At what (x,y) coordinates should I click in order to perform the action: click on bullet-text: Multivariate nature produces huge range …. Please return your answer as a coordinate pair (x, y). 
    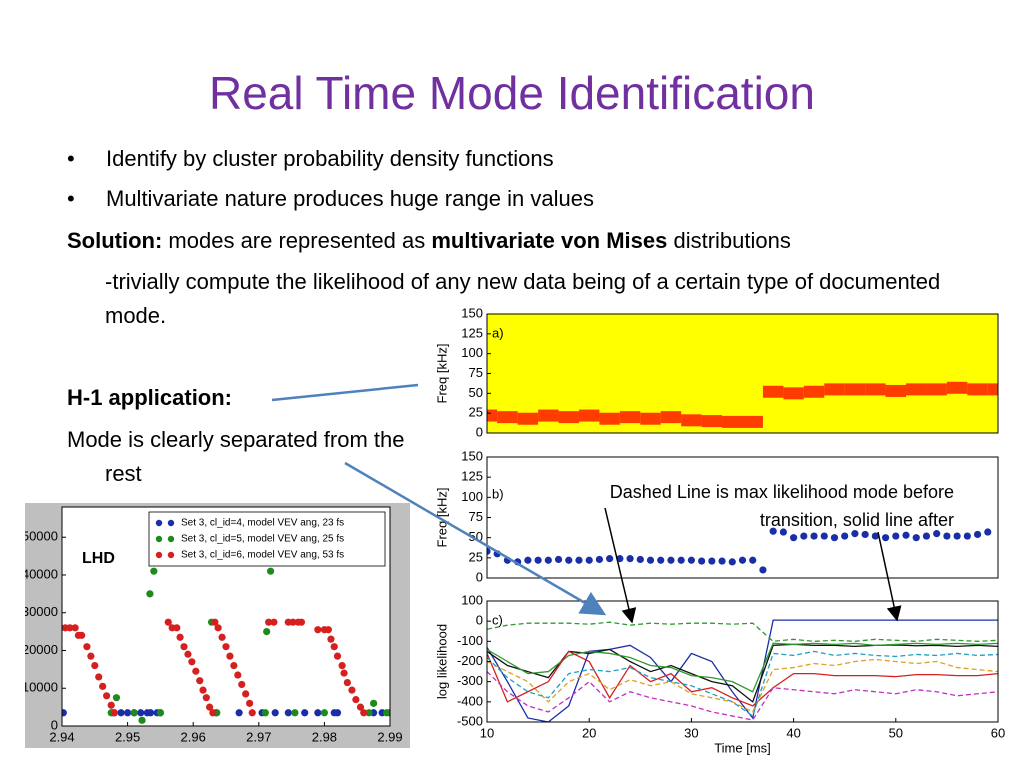
    Looking at the image, I should click on (350, 198).